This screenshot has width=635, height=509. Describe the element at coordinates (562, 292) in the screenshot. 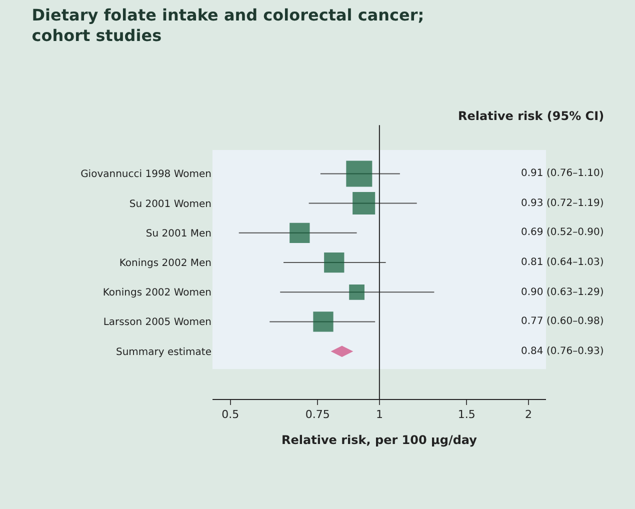

I see `annotation: 0.90 (0.63–1.29)` at that location.